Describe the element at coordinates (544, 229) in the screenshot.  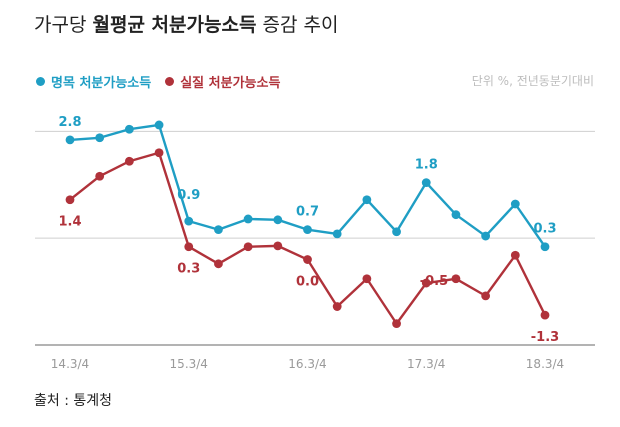
I see `data-label-nominal: 0.3` at that location.